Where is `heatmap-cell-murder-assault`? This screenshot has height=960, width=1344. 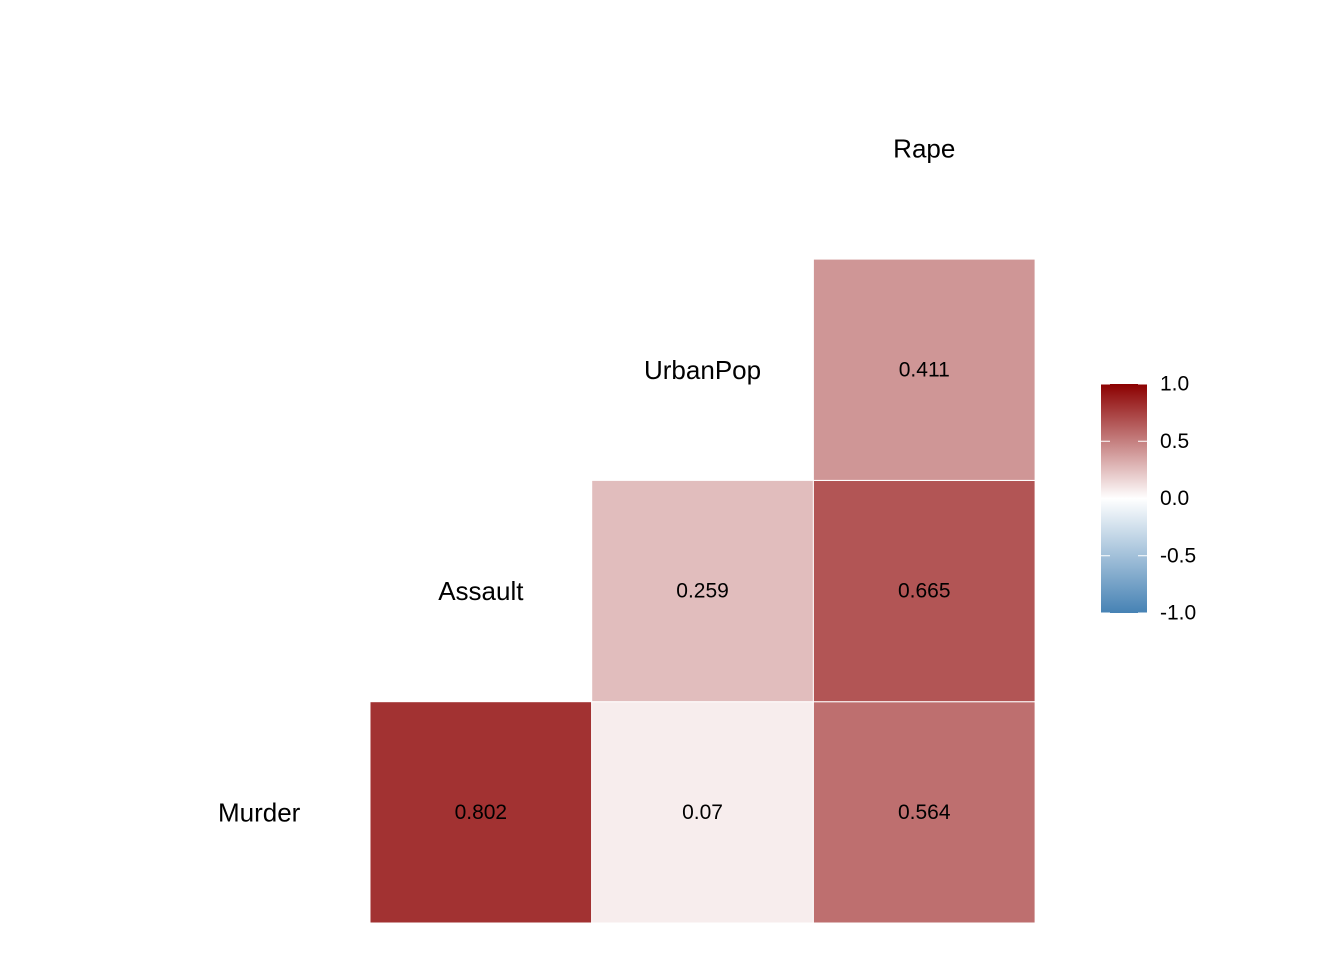 heatmap-cell-murder-assault is located at coordinates (481, 812).